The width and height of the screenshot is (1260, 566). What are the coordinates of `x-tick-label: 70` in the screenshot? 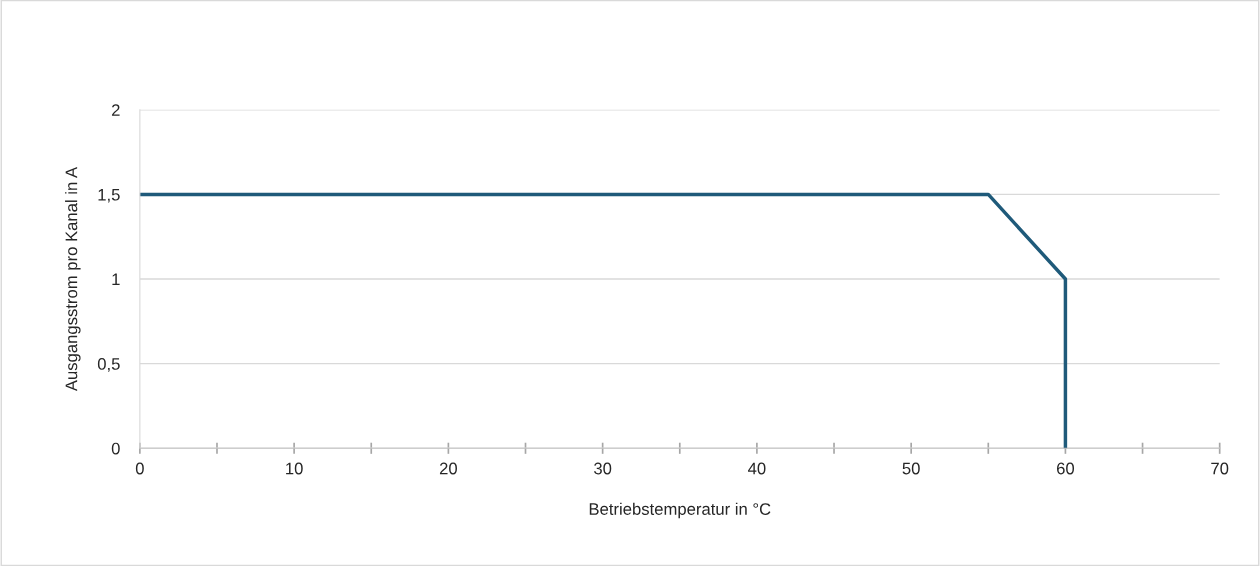 It's located at (1220, 468).